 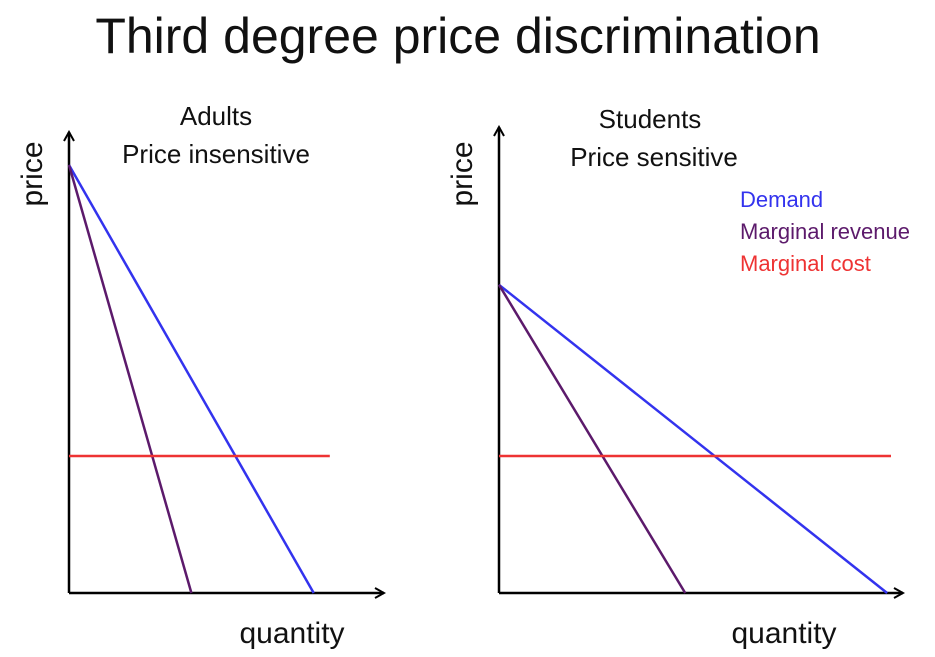 I want to click on students-x-axis-label: quantity, so click(x=783, y=633).